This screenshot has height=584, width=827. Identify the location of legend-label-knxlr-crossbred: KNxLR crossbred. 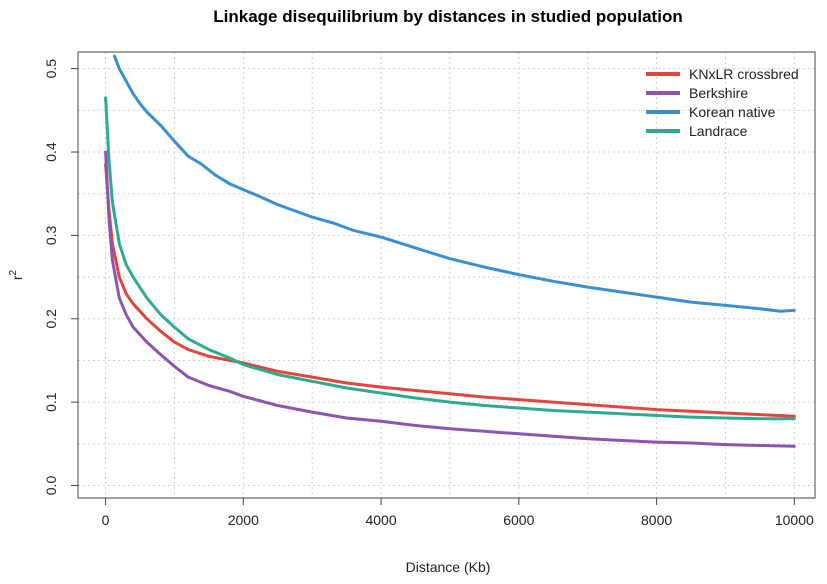
(744, 74).